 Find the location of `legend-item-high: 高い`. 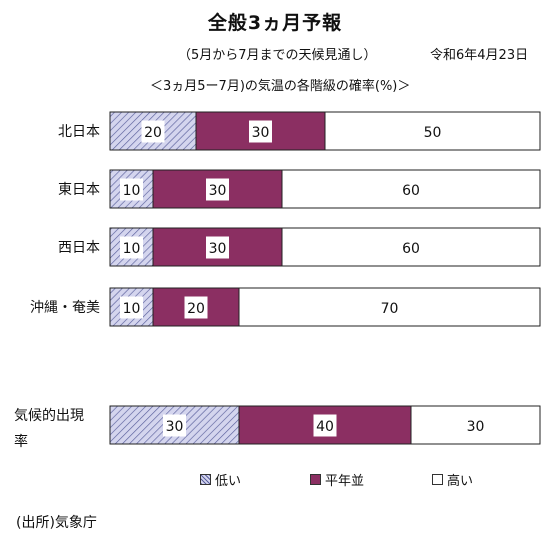

legend-item-high: 高い is located at coordinates (452, 479).